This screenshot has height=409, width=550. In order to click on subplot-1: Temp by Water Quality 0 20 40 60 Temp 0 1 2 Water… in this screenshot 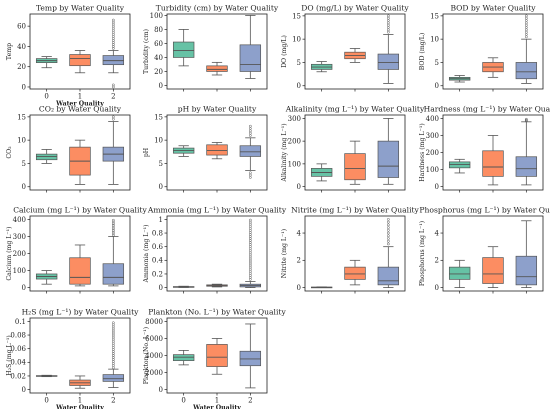, I will do `click(68, 56)`.